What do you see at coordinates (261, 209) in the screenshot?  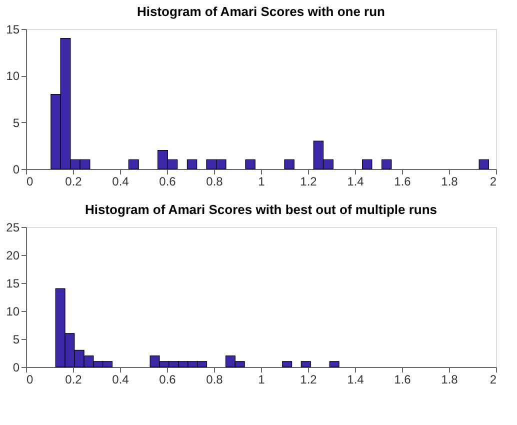 I see `chart-title: Histogram of Amari Scores with best out of multiple runs` at bounding box center [261, 209].